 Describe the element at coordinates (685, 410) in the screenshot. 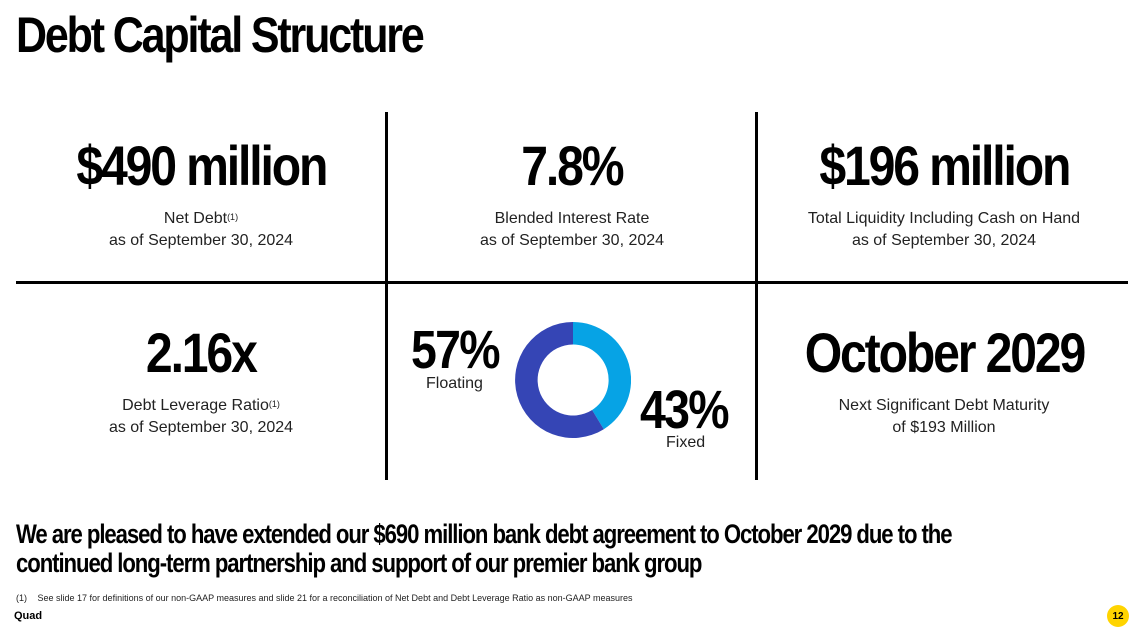

I see `fixed-percent: 43%` at that location.